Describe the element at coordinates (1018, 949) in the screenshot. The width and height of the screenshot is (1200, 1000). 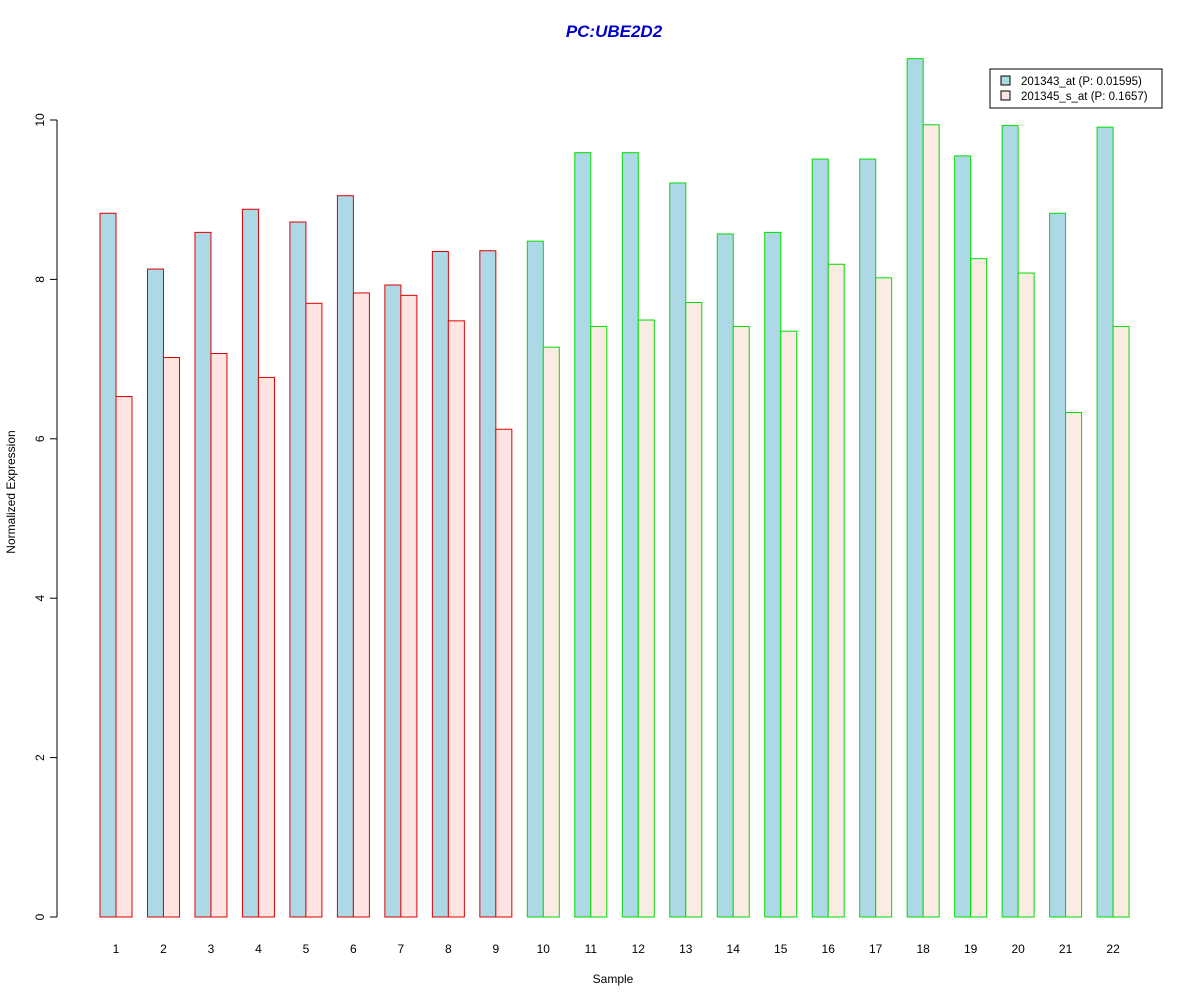
I see `x-tick-label: 20` at that location.